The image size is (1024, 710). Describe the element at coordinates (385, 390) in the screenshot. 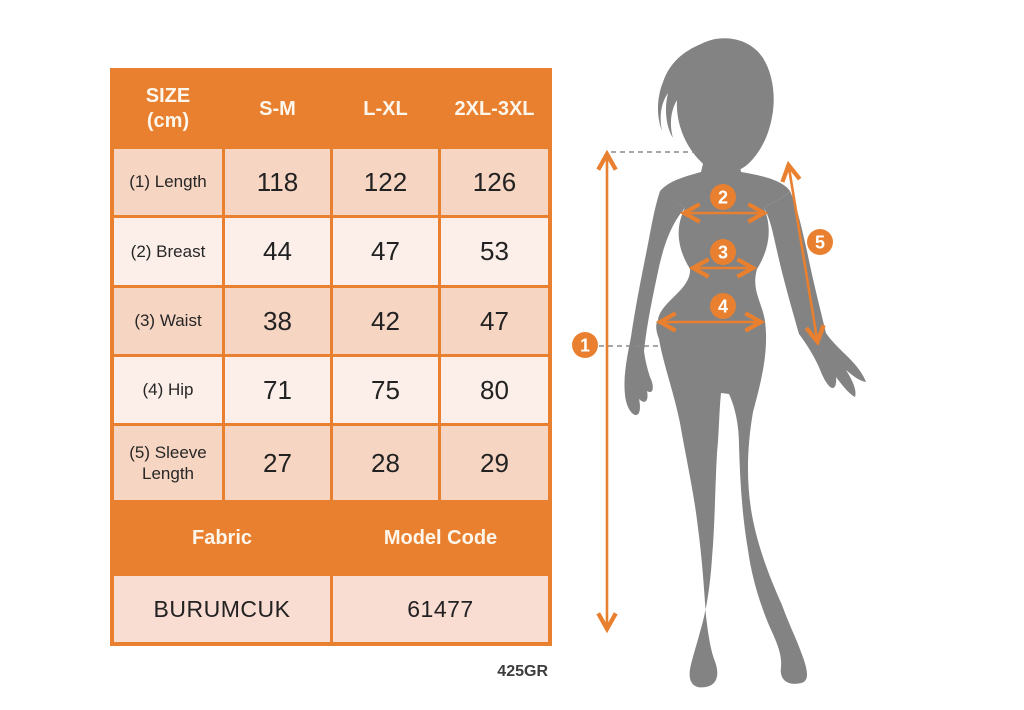

I see `cell-hip-lxl: 75` at that location.